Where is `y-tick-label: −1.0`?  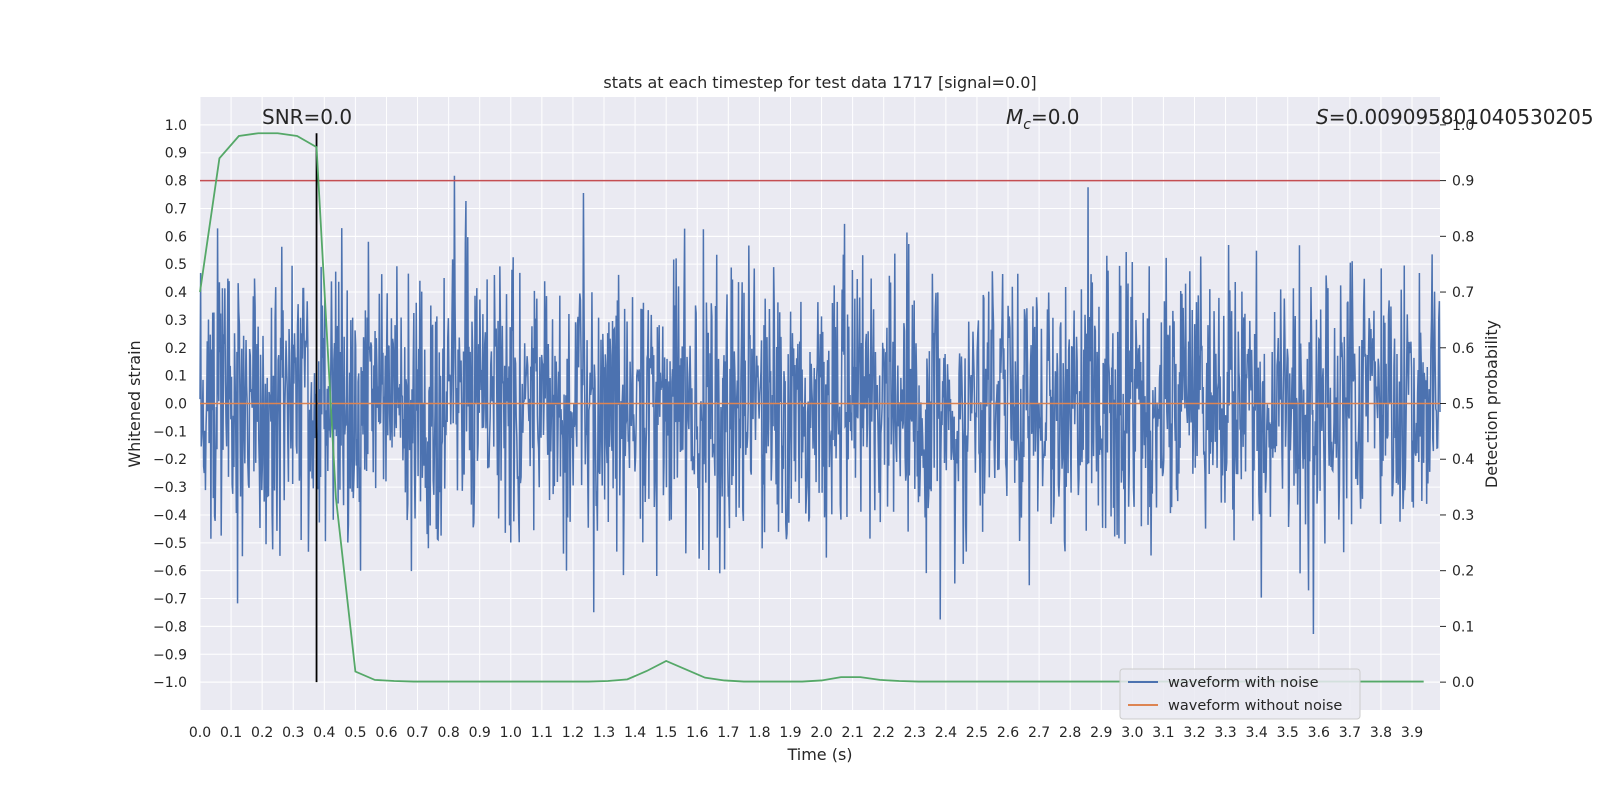 y-tick-label: −1.0 is located at coordinates (170, 683).